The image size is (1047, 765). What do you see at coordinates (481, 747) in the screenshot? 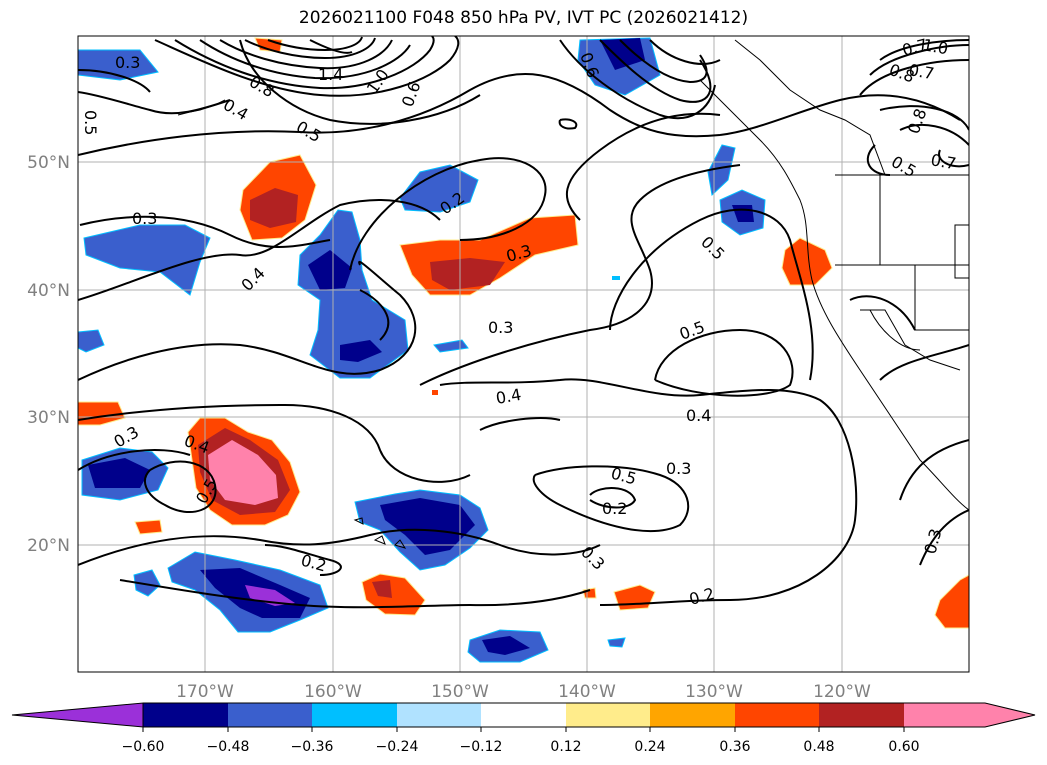
I see `colorbar-tick-label: −0.12` at bounding box center [481, 747].